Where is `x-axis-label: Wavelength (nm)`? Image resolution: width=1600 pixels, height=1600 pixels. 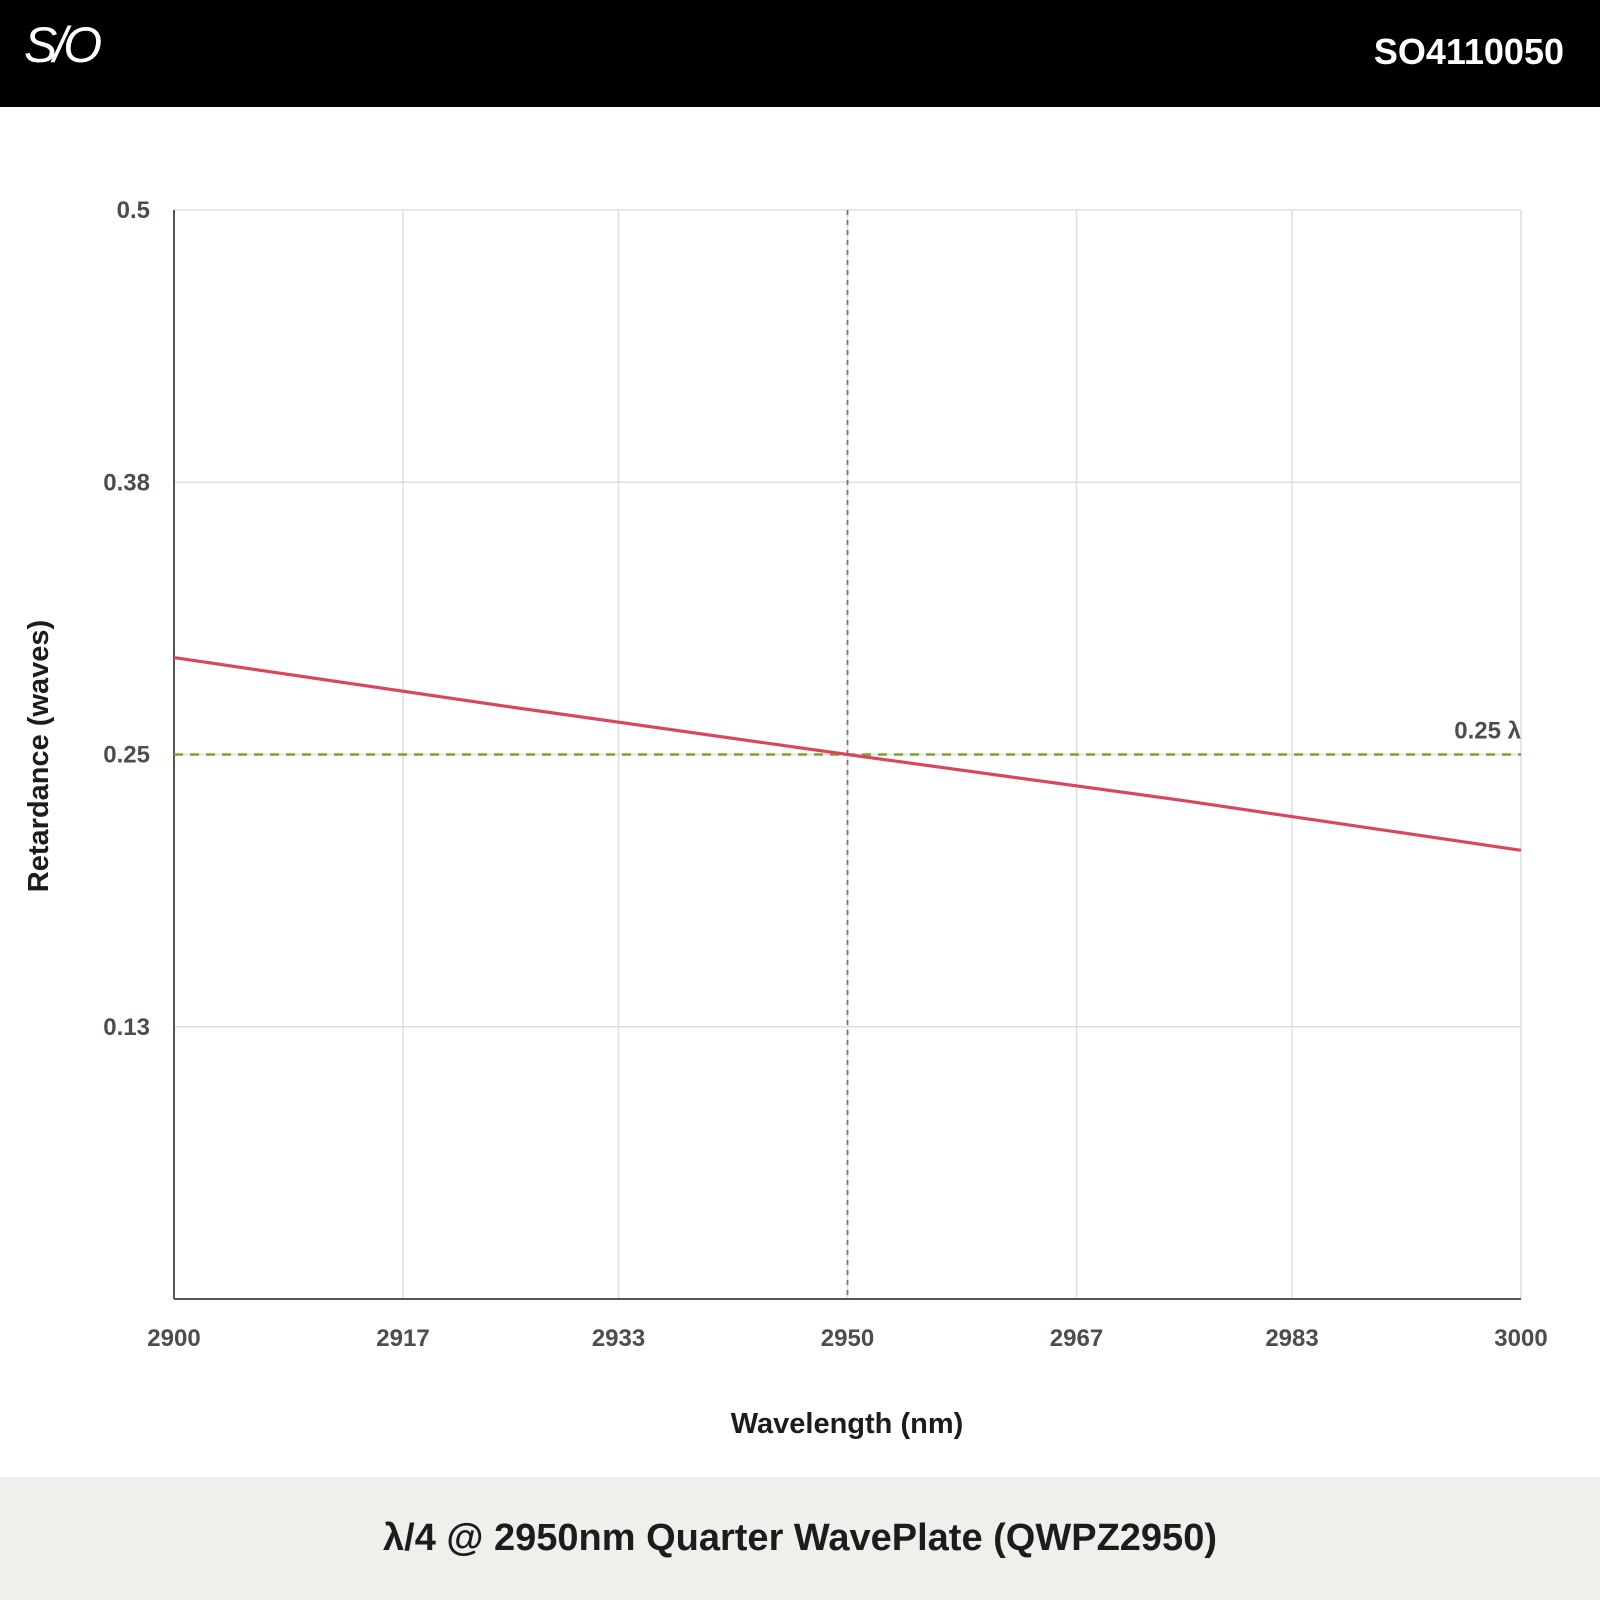 x-axis-label: Wavelength (nm) is located at coordinates (847, 1424).